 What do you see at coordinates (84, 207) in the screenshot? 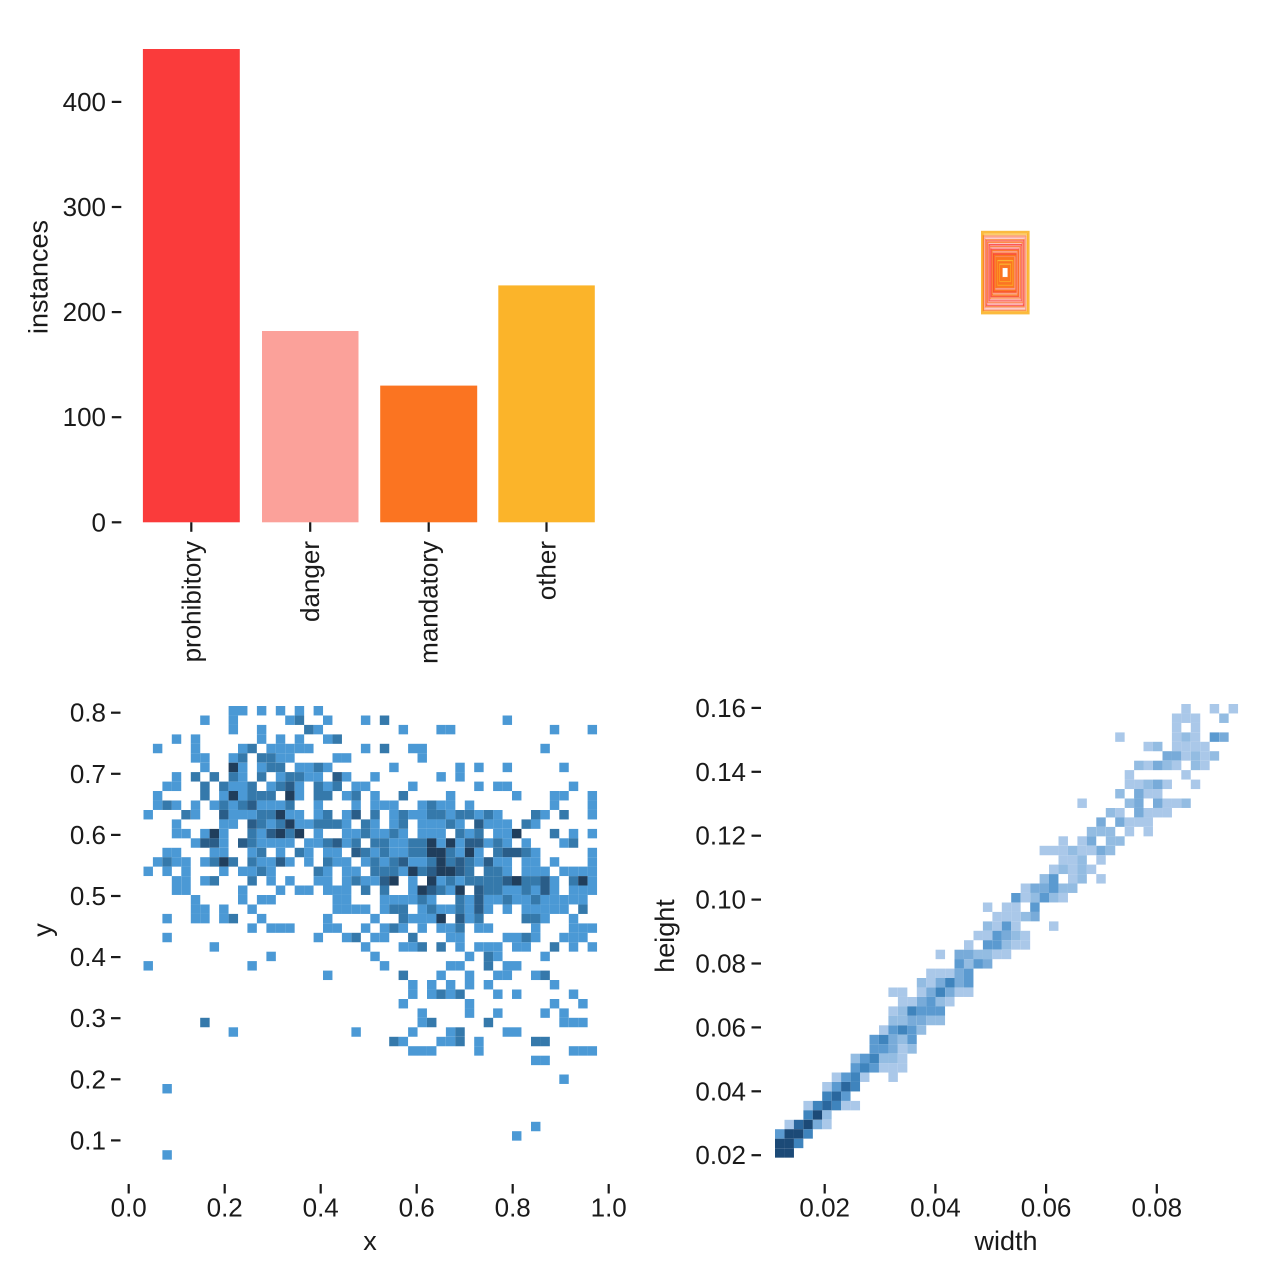
I see `svg-text: 300` at bounding box center [84, 207].